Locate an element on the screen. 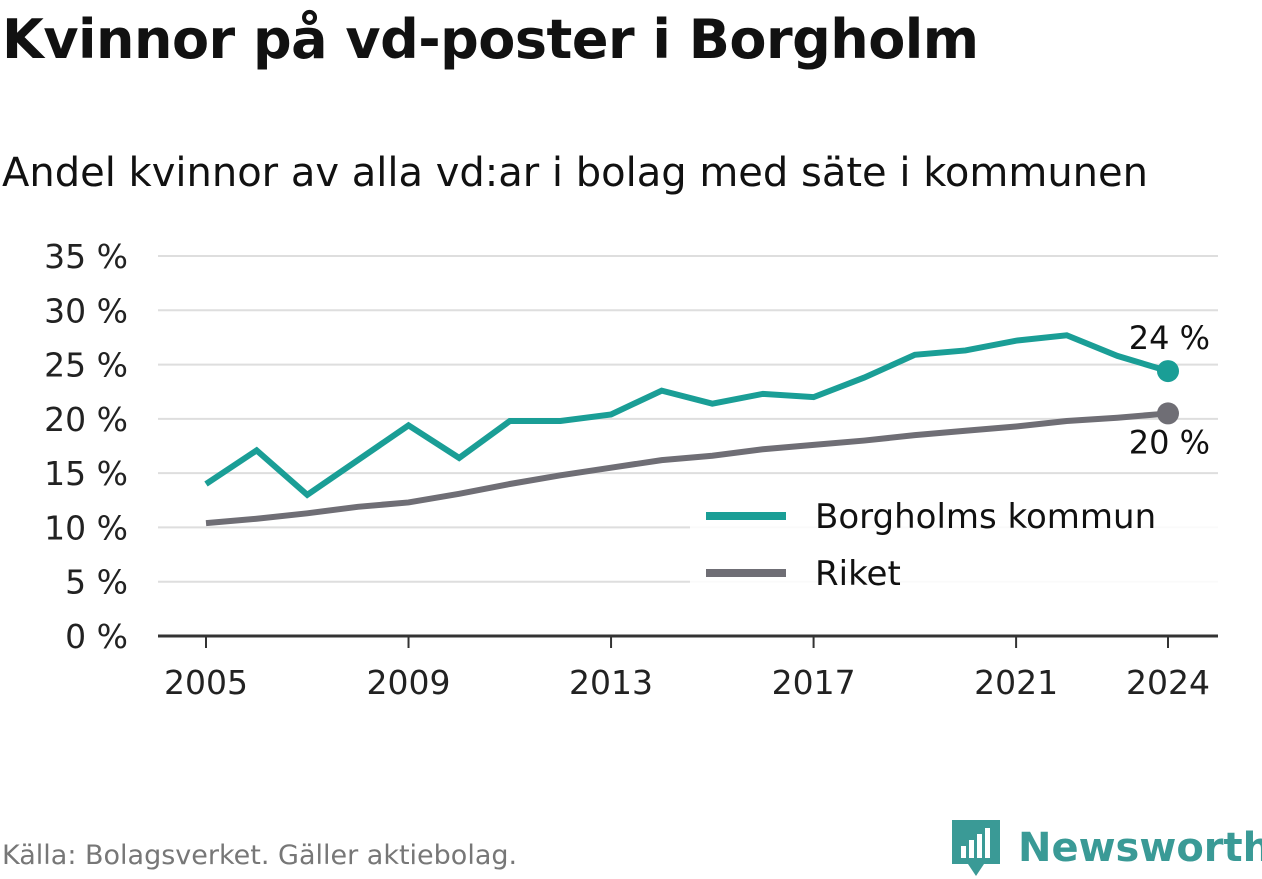  newsworthy-logo-icon is located at coordinates (976, 848).